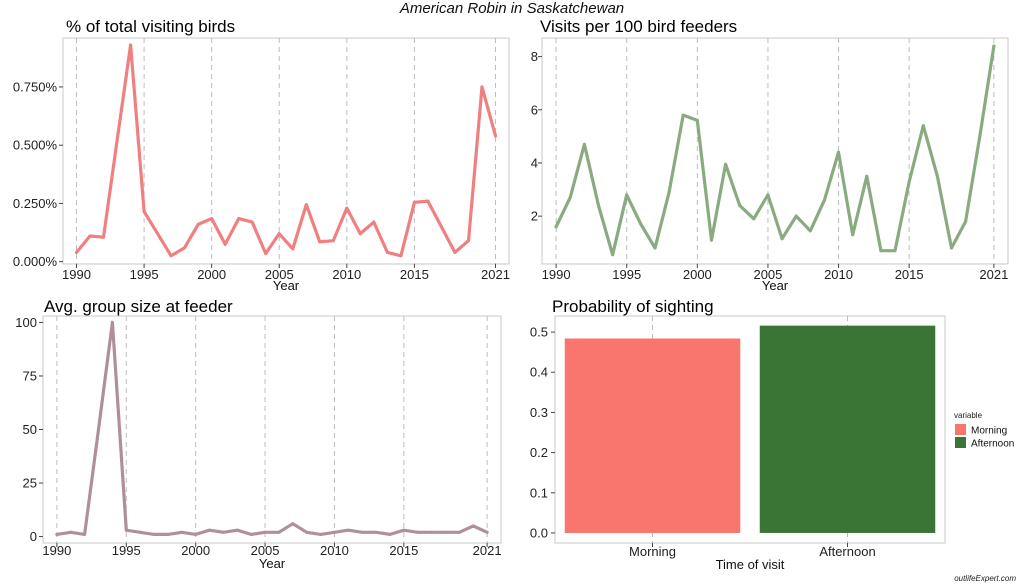  I want to click on panel-title: Visits per 100 bird feeders, so click(638, 26).